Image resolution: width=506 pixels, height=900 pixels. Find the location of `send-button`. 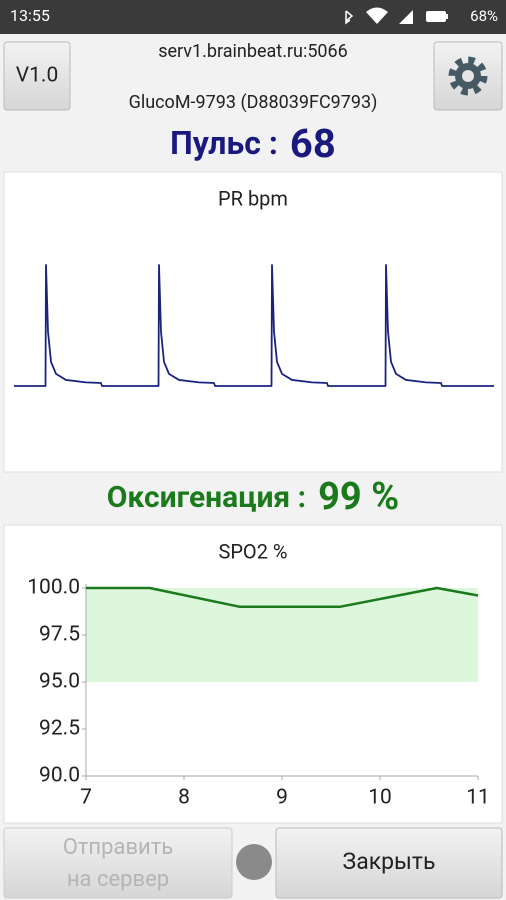

send-button is located at coordinates (118, 863).